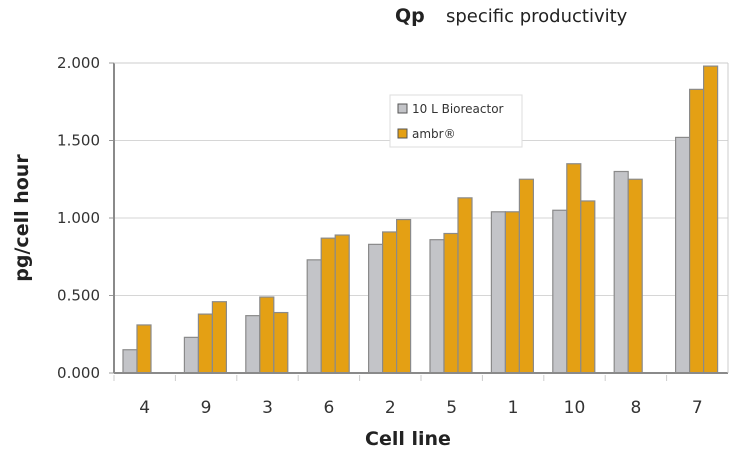 The image size is (743, 453). Describe the element at coordinates (144, 408) in the screenshot. I see `x-tick-label: 4` at that location.